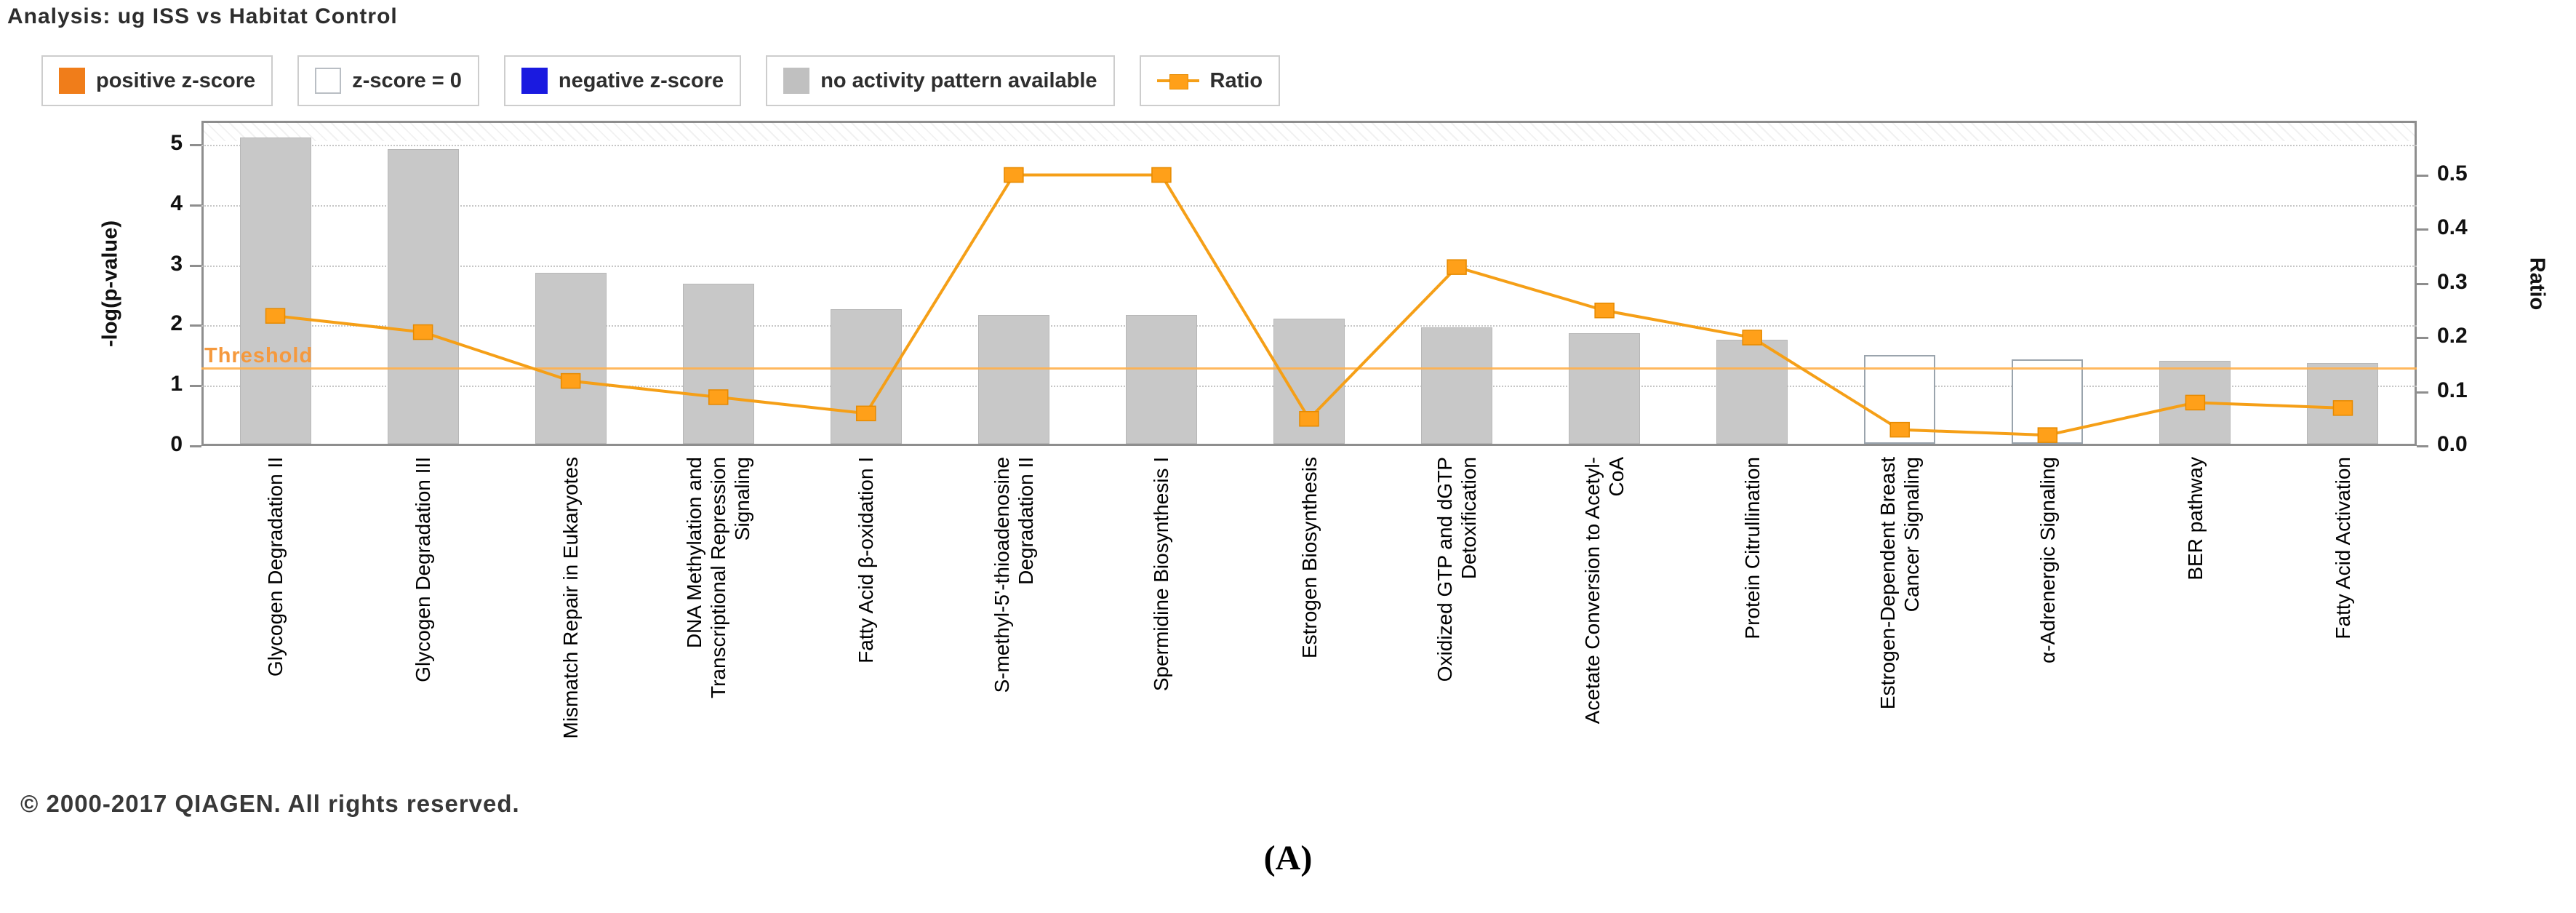 The width and height of the screenshot is (2576, 913). I want to click on legend-item: negative z-score, so click(622, 80).